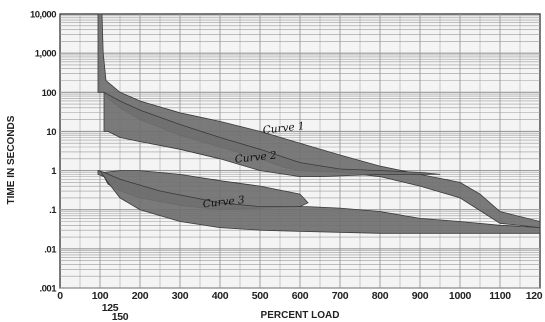 The image size is (545, 322). Describe the element at coordinates (300, 315) in the screenshot. I see `x-axis-label: PERCENT LOAD` at that location.